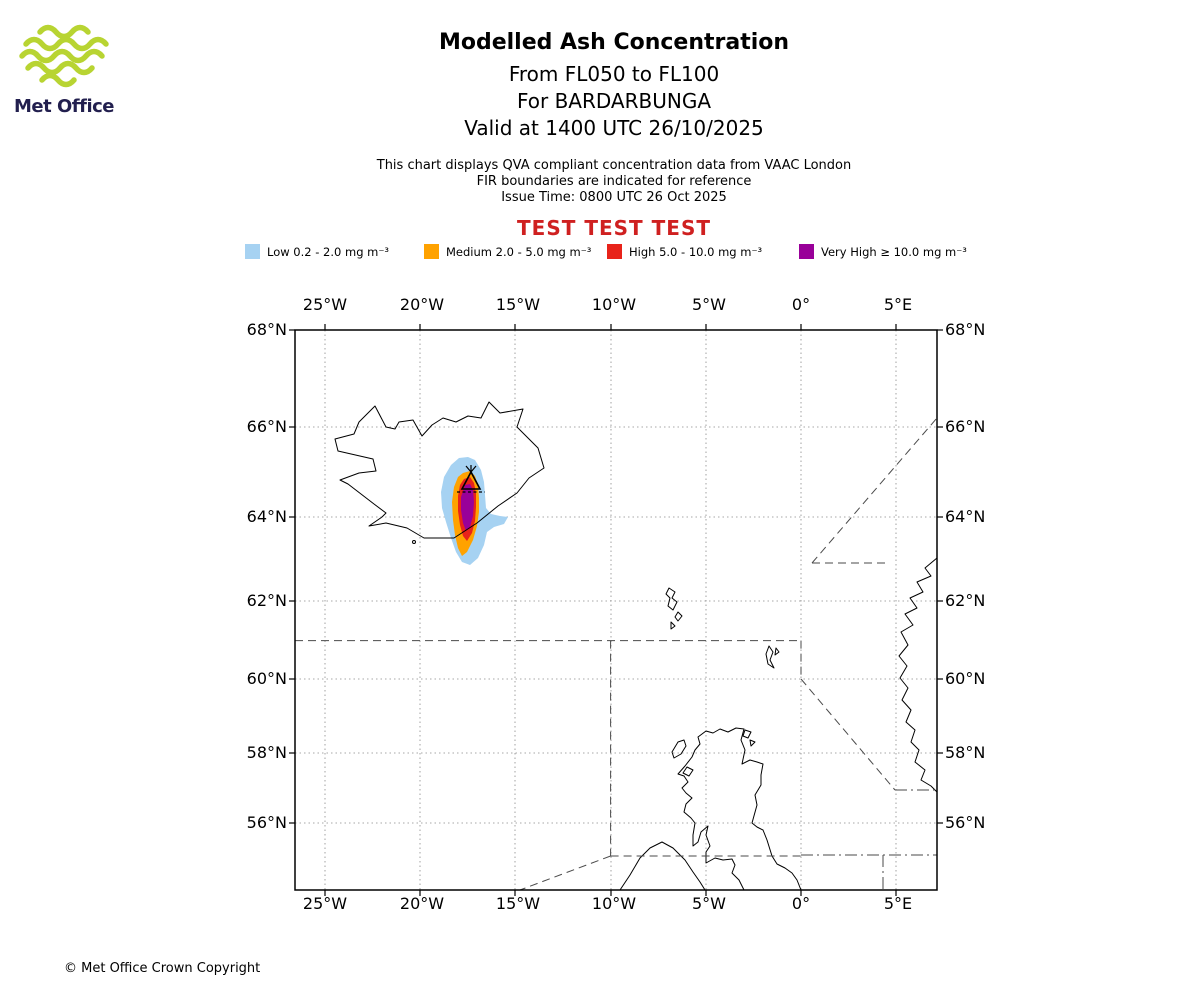  Describe the element at coordinates (431, 251) in the screenshot. I see `legend-swatch-medium` at that location.